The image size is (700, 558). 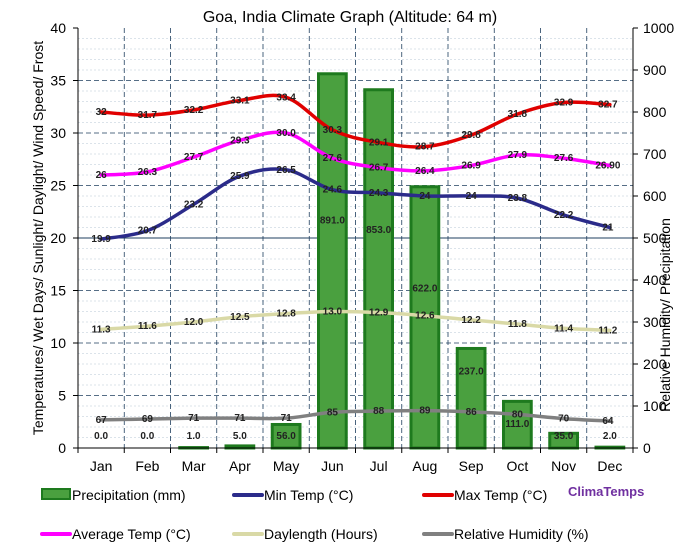 What do you see at coordinates (286, 97) in the screenshot?
I see `line-data-label: 33.4` at bounding box center [286, 97].